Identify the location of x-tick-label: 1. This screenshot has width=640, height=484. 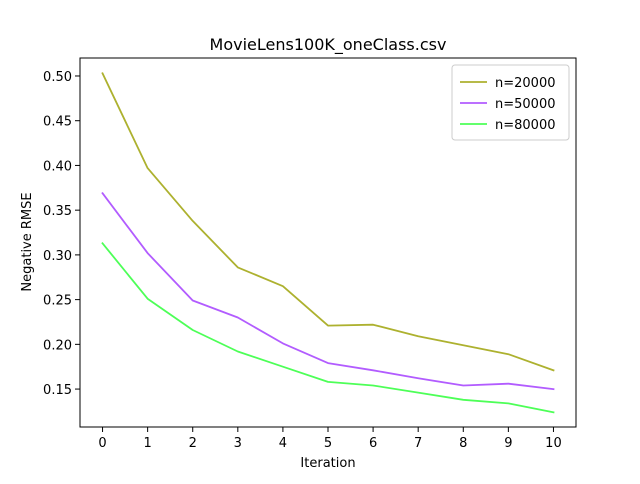
(147, 443).